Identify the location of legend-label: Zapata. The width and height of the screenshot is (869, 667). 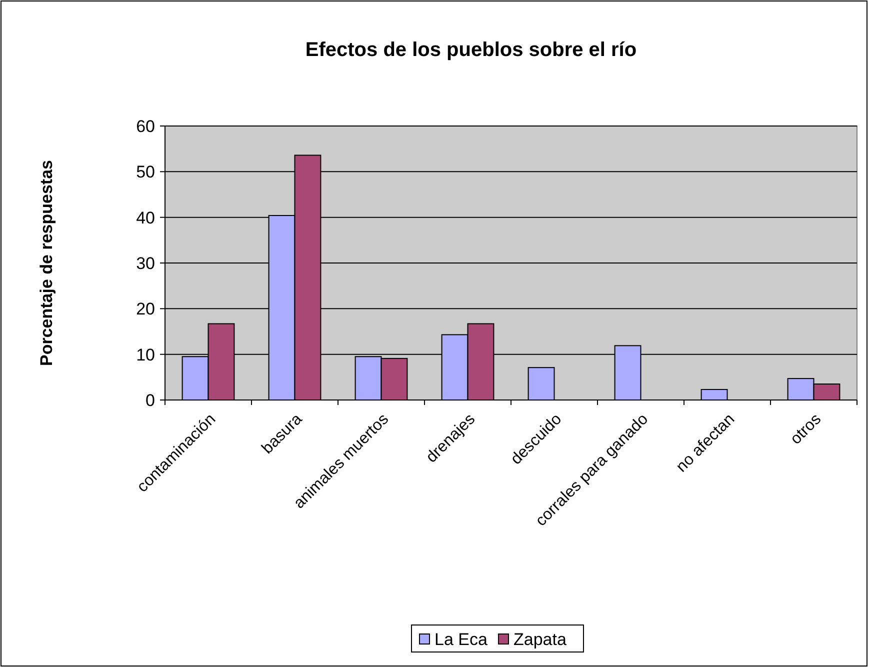
(540, 639).